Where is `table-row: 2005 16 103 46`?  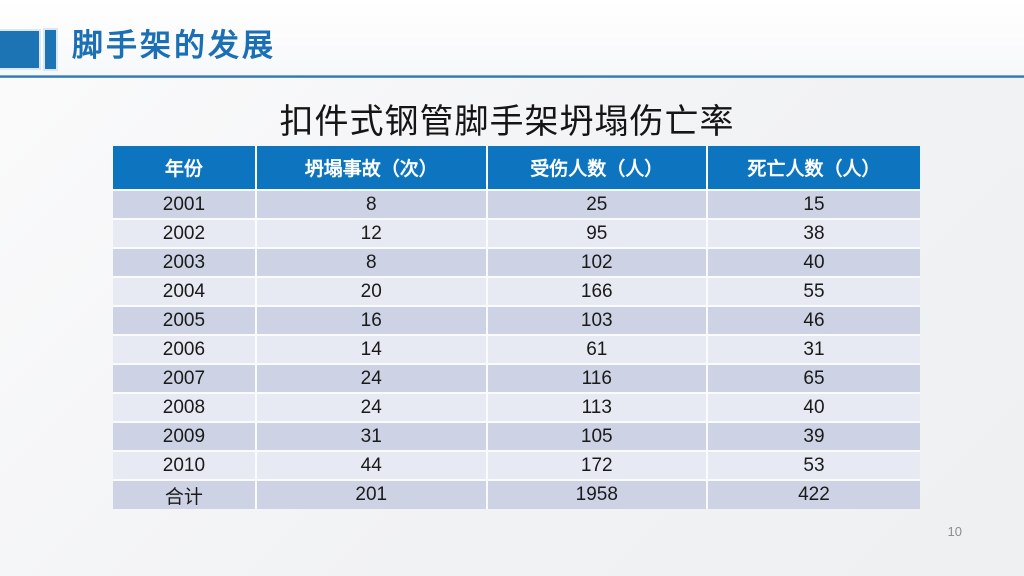
table-row: 2005 16 103 46 is located at coordinates (517, 320).